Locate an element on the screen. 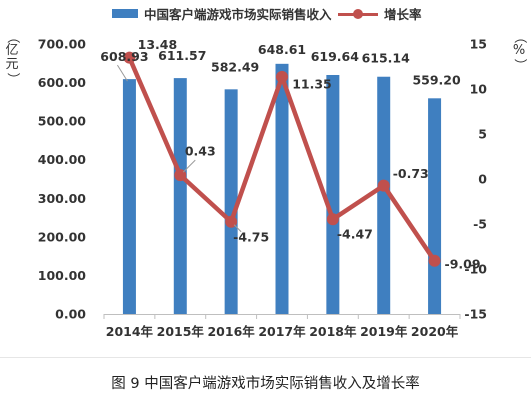 Image resolution: width=531 pixels, height=401 pixels. growth-value-label-5: -0.73 is located at coordinates (411, 173).